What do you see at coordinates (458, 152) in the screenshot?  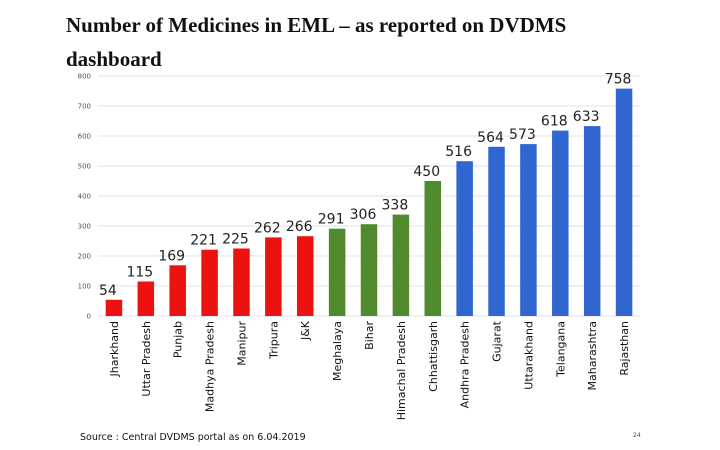 I see `value-label: 516` at bounding box center [458, 152].